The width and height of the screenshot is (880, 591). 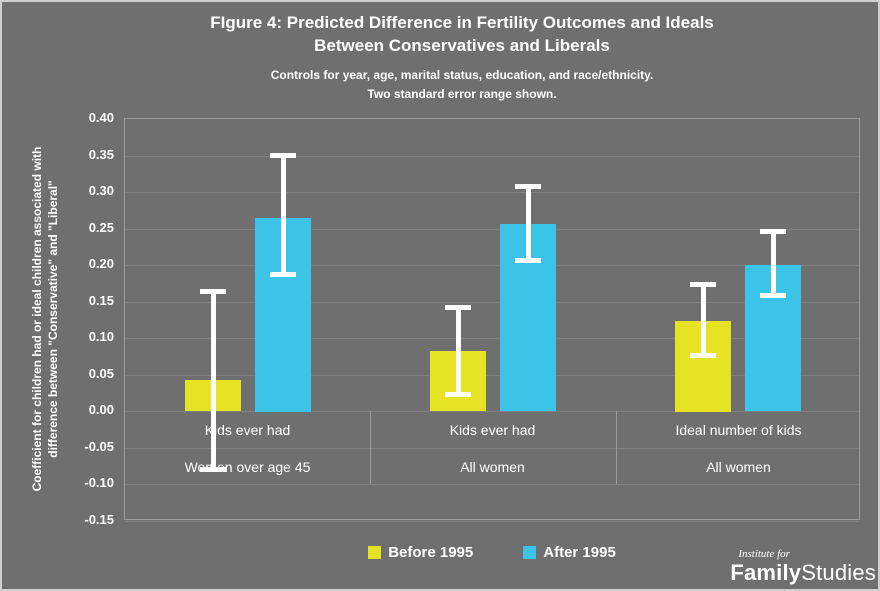 I want to click on category-label: Ideal number of kids, so click(x=738, y=429).